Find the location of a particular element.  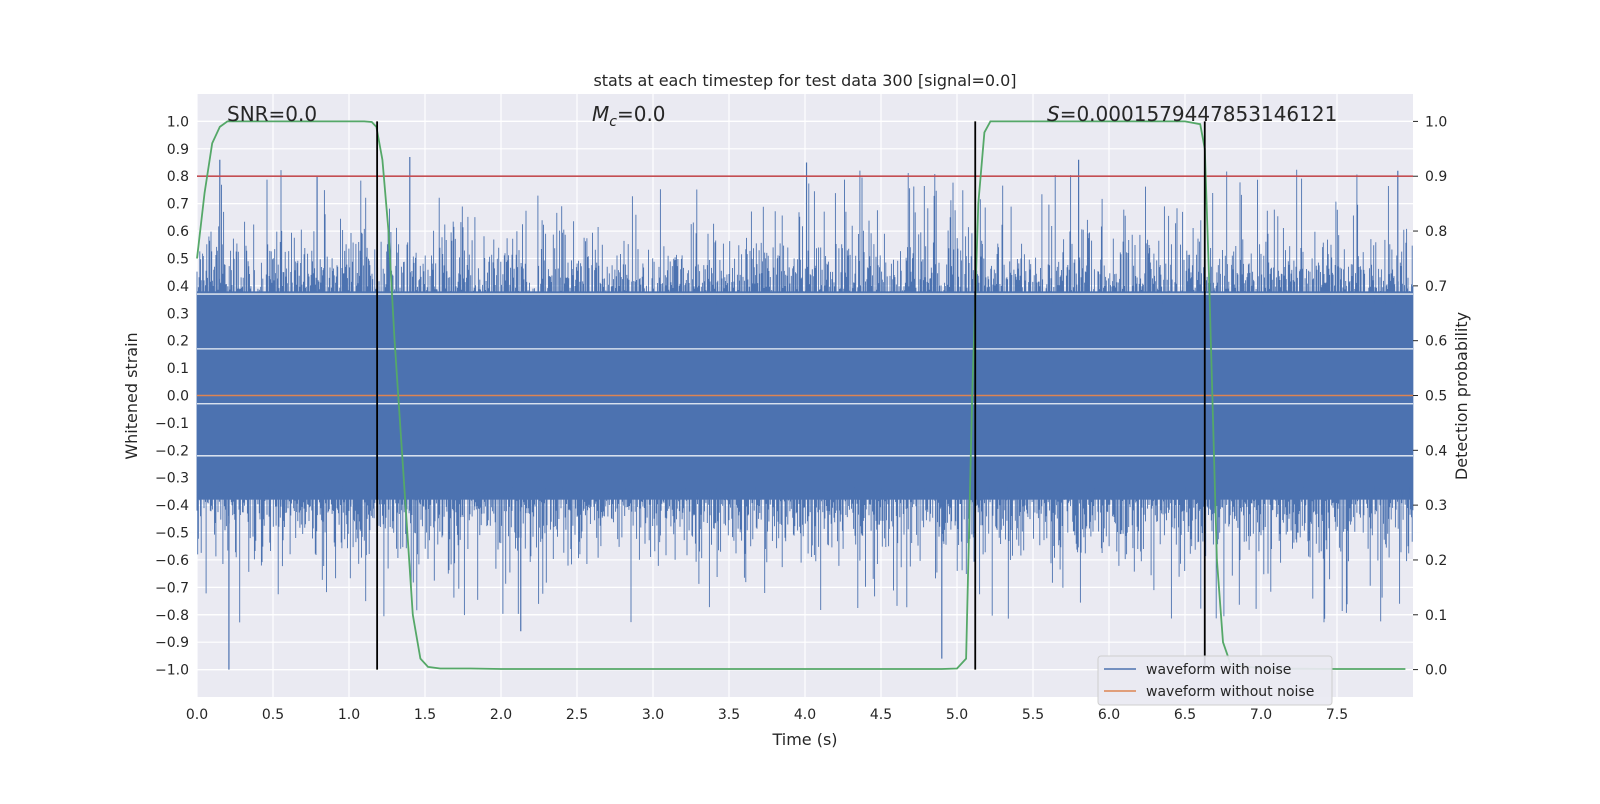

y-tick-label: 0.5 is located at coordinates (178, 259).